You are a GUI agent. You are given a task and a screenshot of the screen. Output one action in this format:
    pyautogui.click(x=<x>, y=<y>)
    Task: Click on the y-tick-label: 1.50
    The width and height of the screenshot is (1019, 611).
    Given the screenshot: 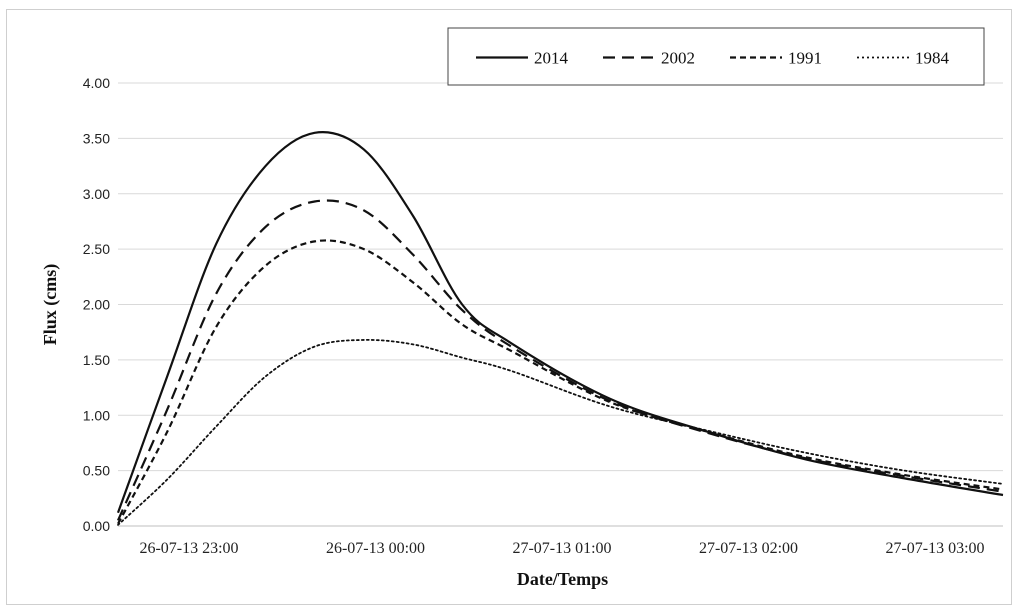 What is the action you would take?
    pyautogui.click(x=96, y=360)
    